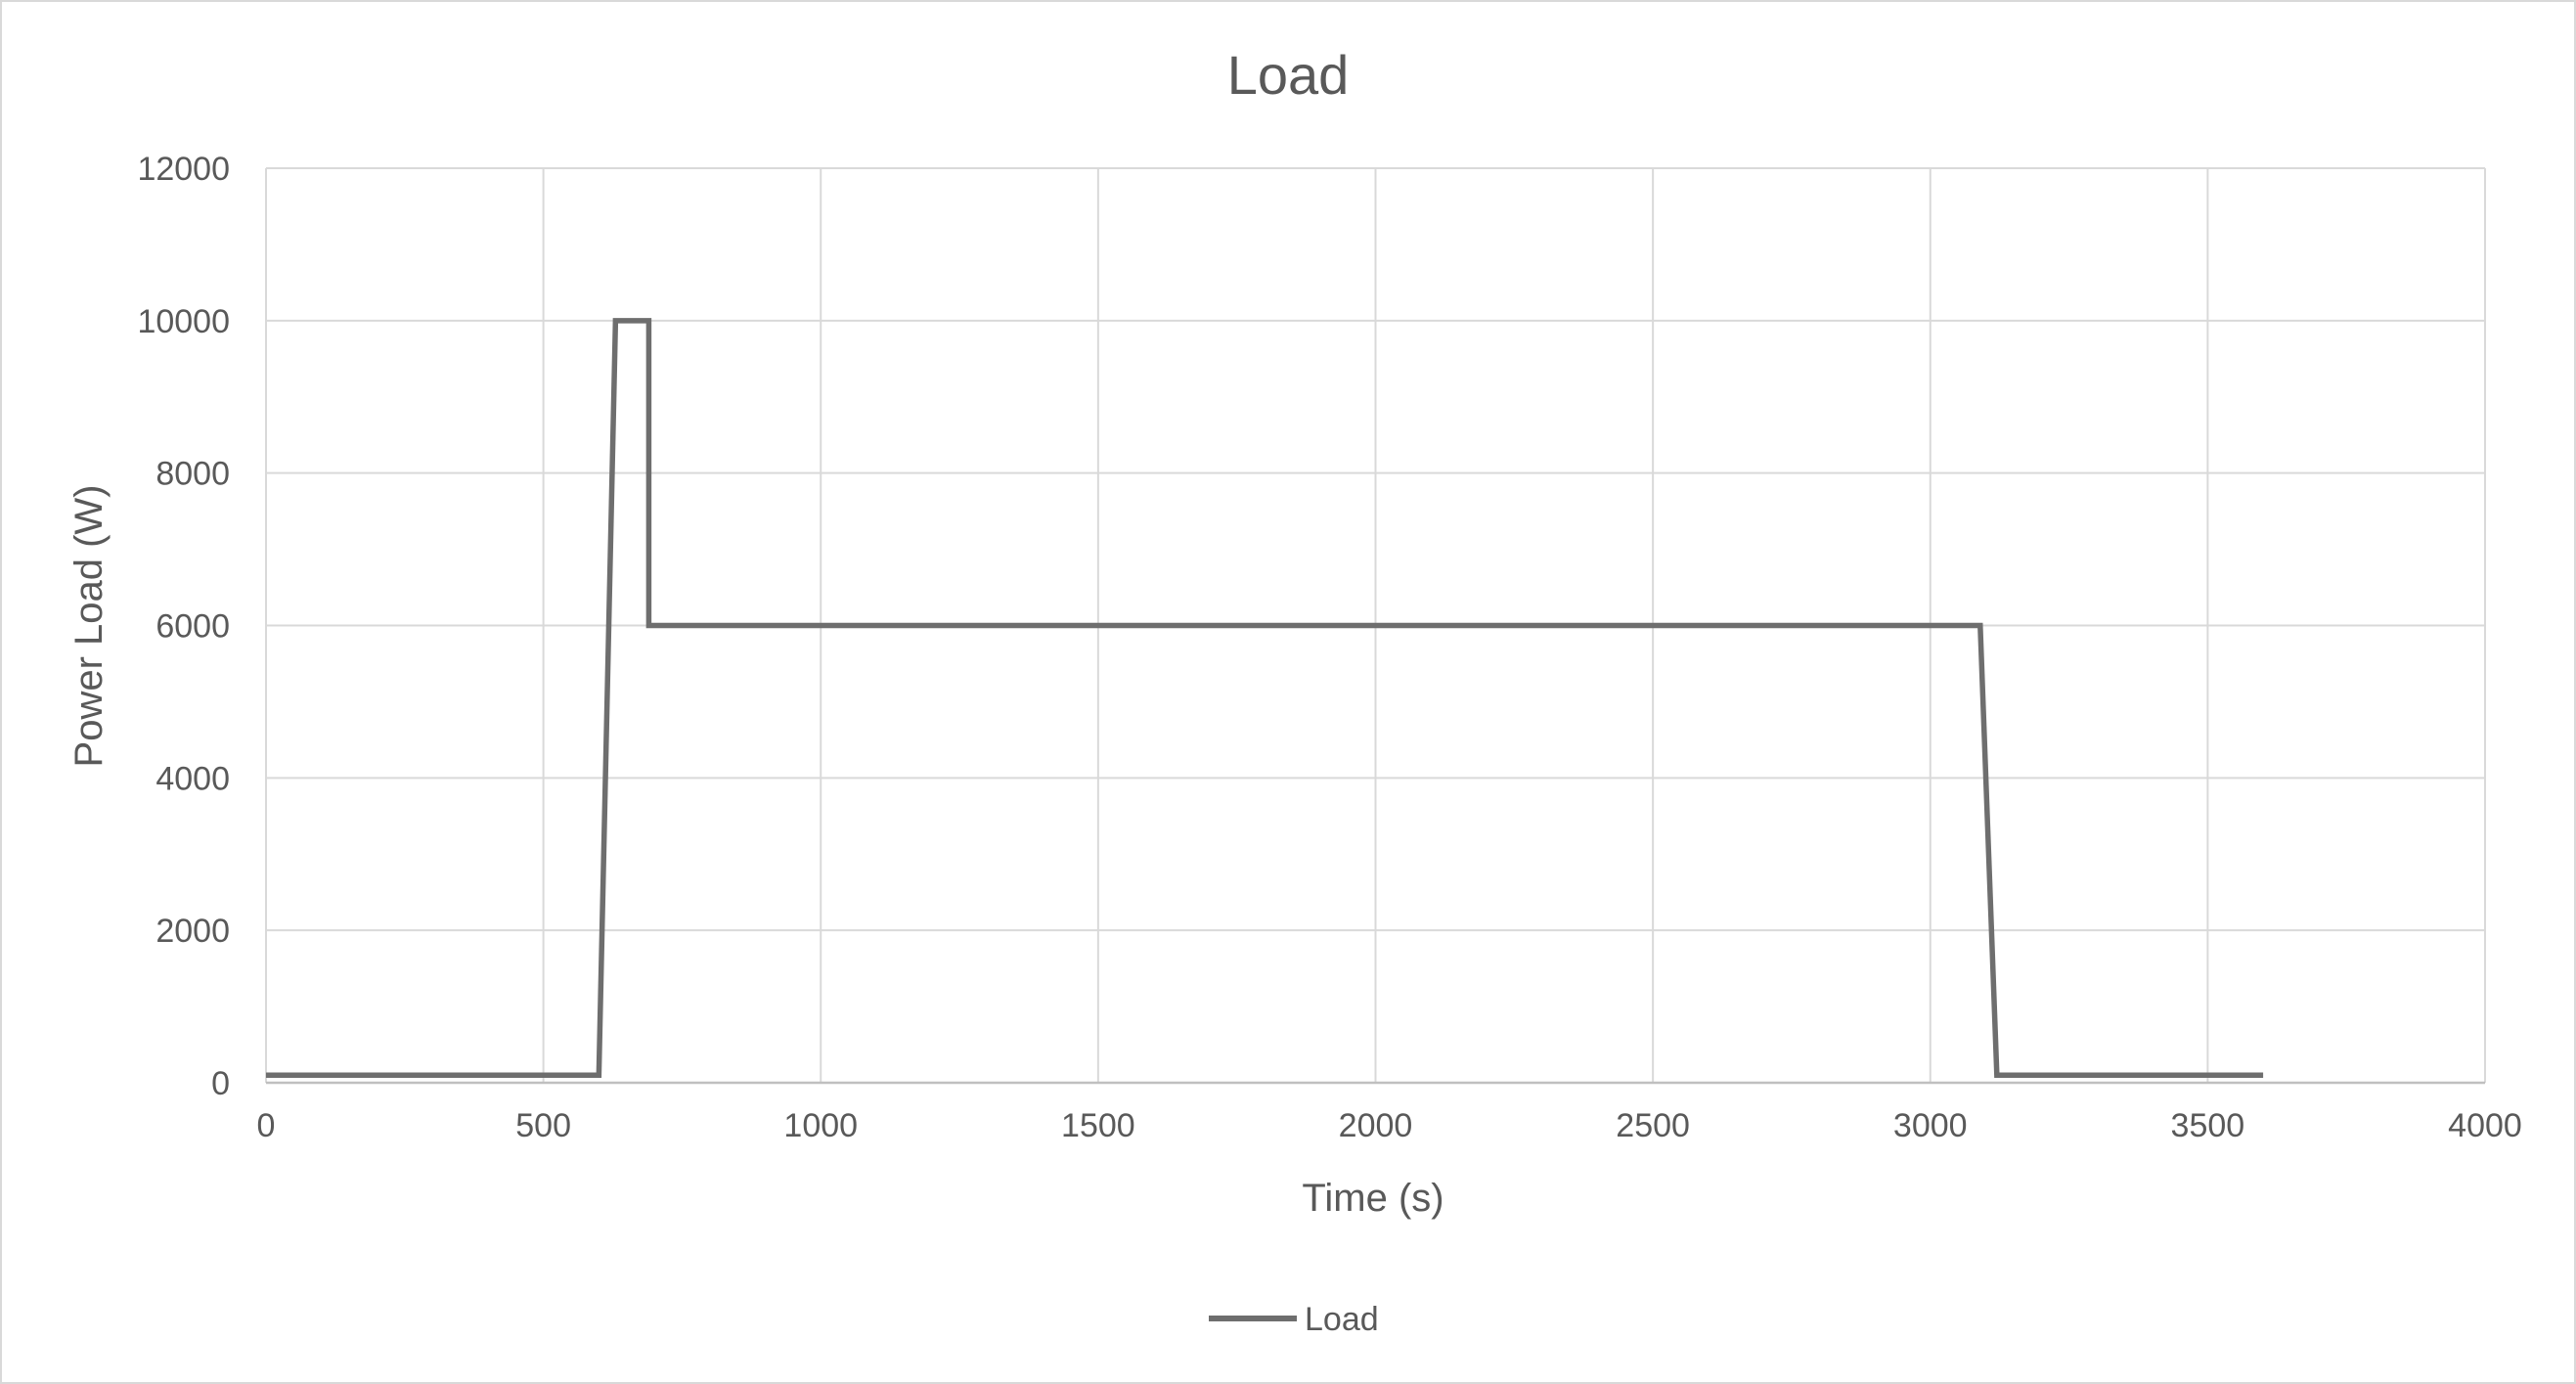 This screenshot has height=1384, width=2576. I want to click on x-tick-label: 0, so click(266, 1125).